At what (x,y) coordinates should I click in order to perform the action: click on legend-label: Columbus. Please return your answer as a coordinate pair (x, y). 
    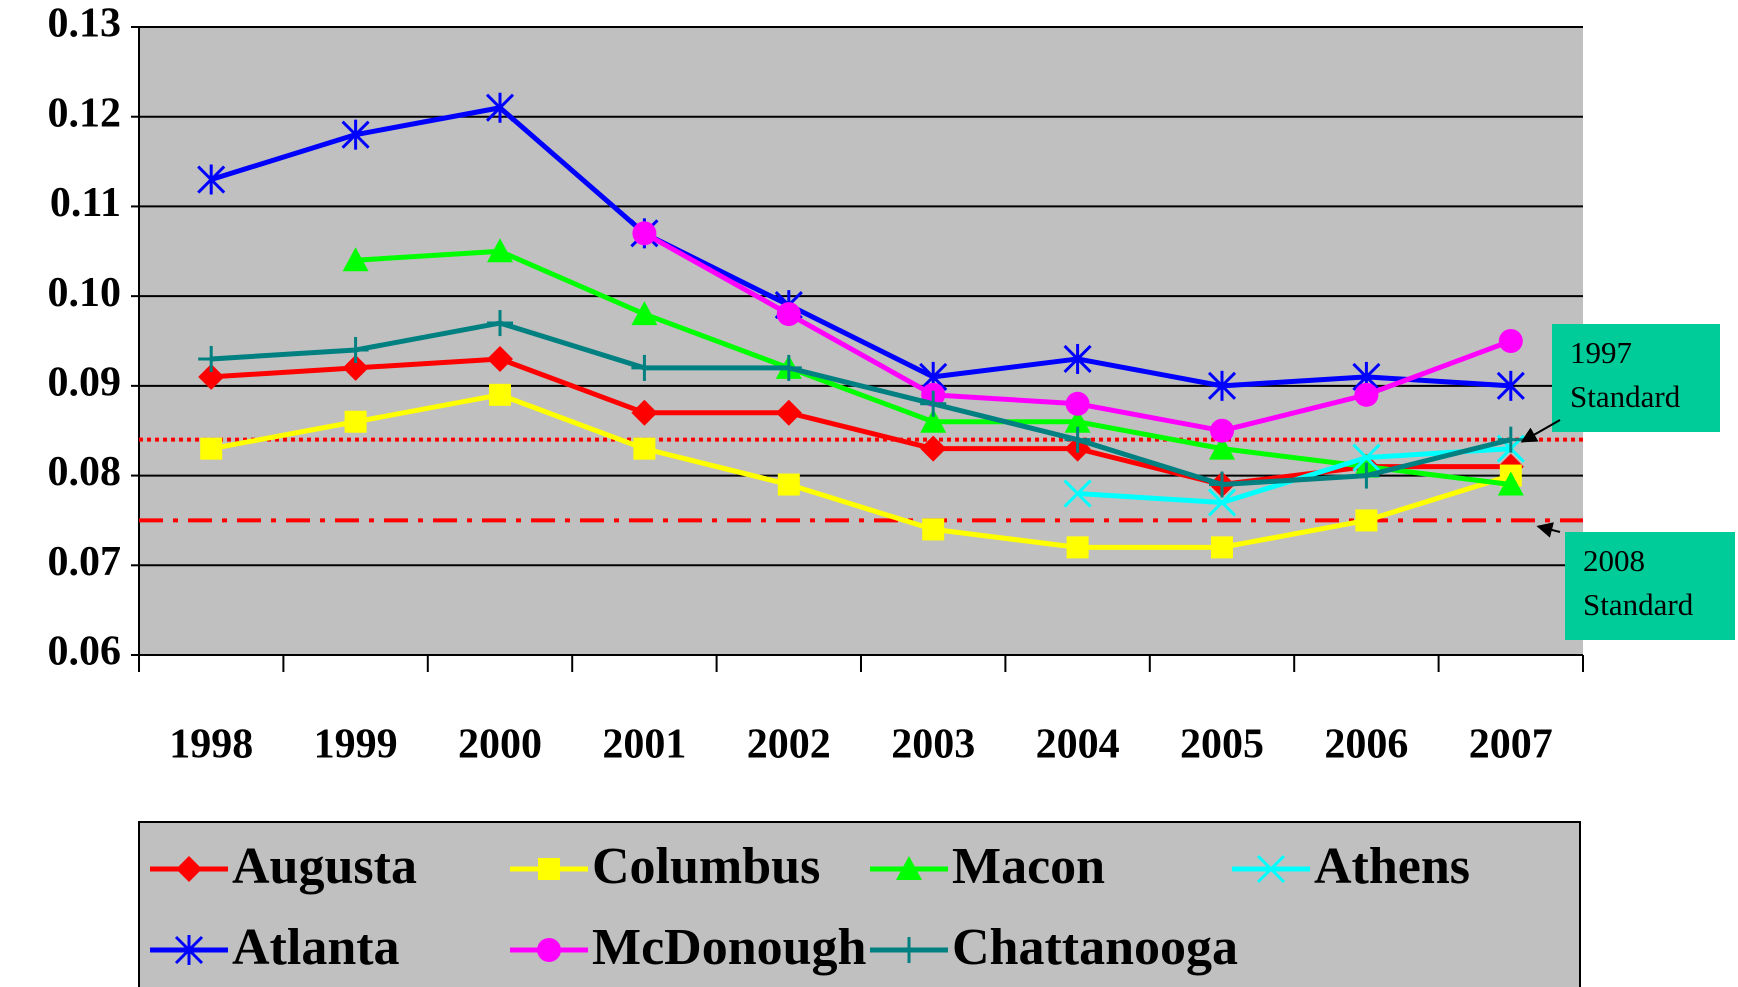
    Looking at the image, I should click on (706, 866).